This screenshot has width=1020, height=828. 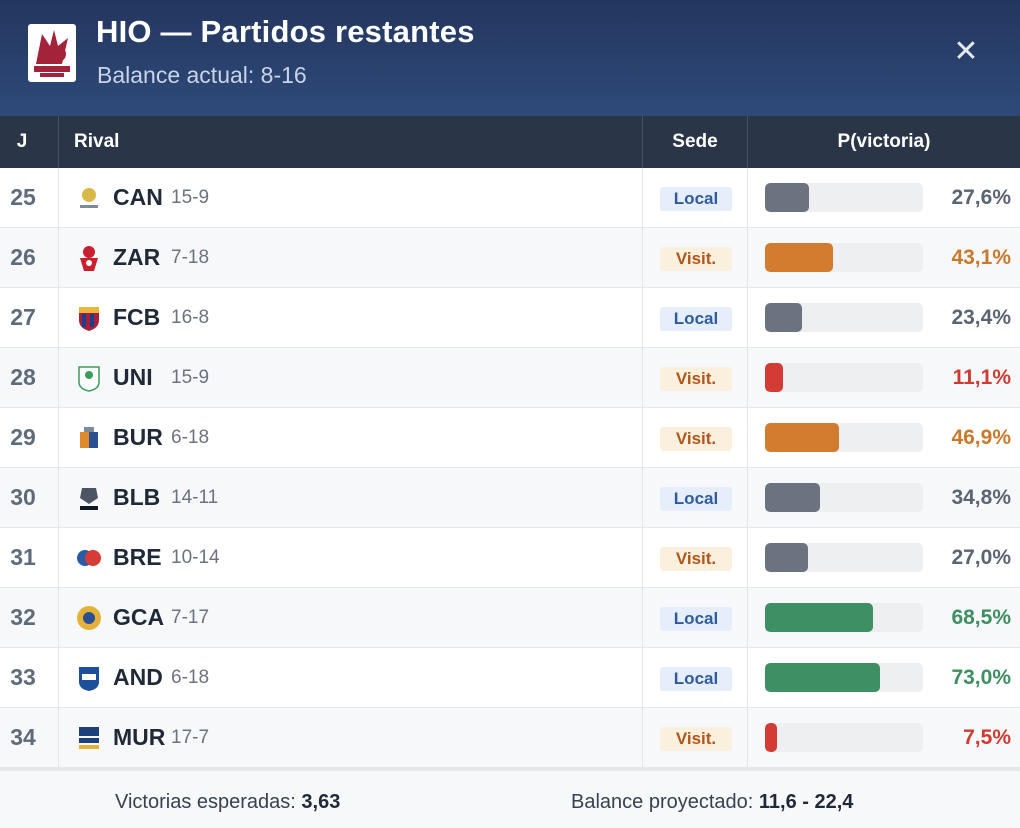 What do you see at coordinates (89, 319) in the screenshot?
I see `fcb-crest-icon` at bounding box center [89, 319].